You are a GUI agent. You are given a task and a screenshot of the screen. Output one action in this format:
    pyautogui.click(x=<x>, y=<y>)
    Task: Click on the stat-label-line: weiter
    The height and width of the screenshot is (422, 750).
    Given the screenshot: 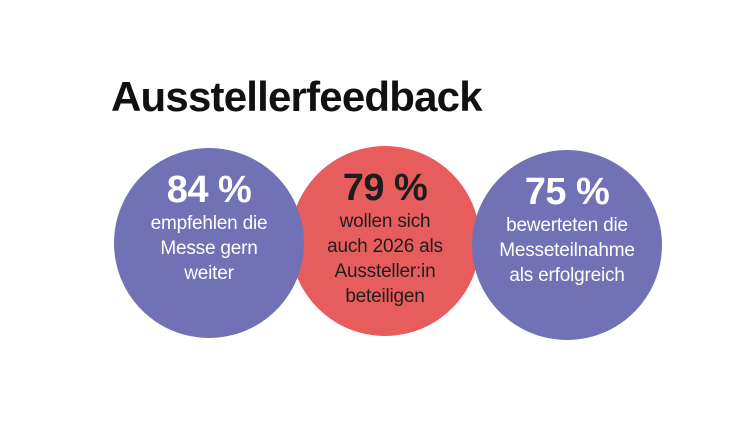 What is the action you would take?
    pyautogui.click(x=209, y=273)
    